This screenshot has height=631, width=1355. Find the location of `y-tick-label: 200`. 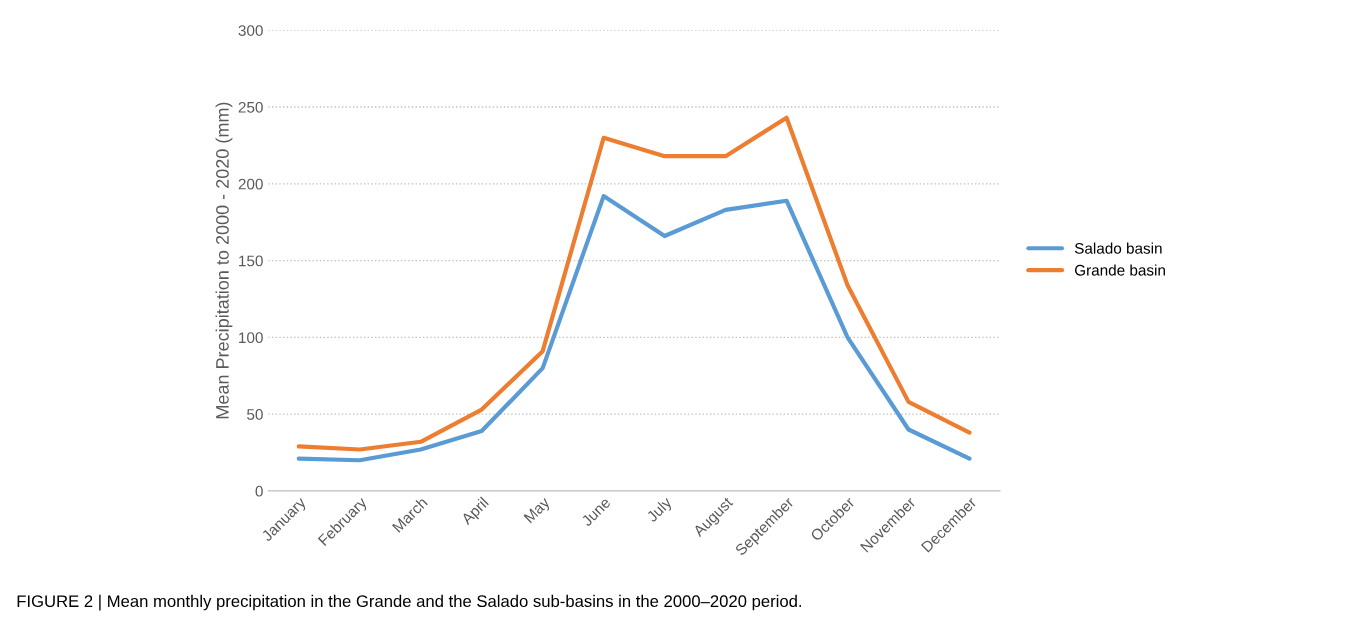

y-tick-label: 200 is located at coordinates (250, 184).